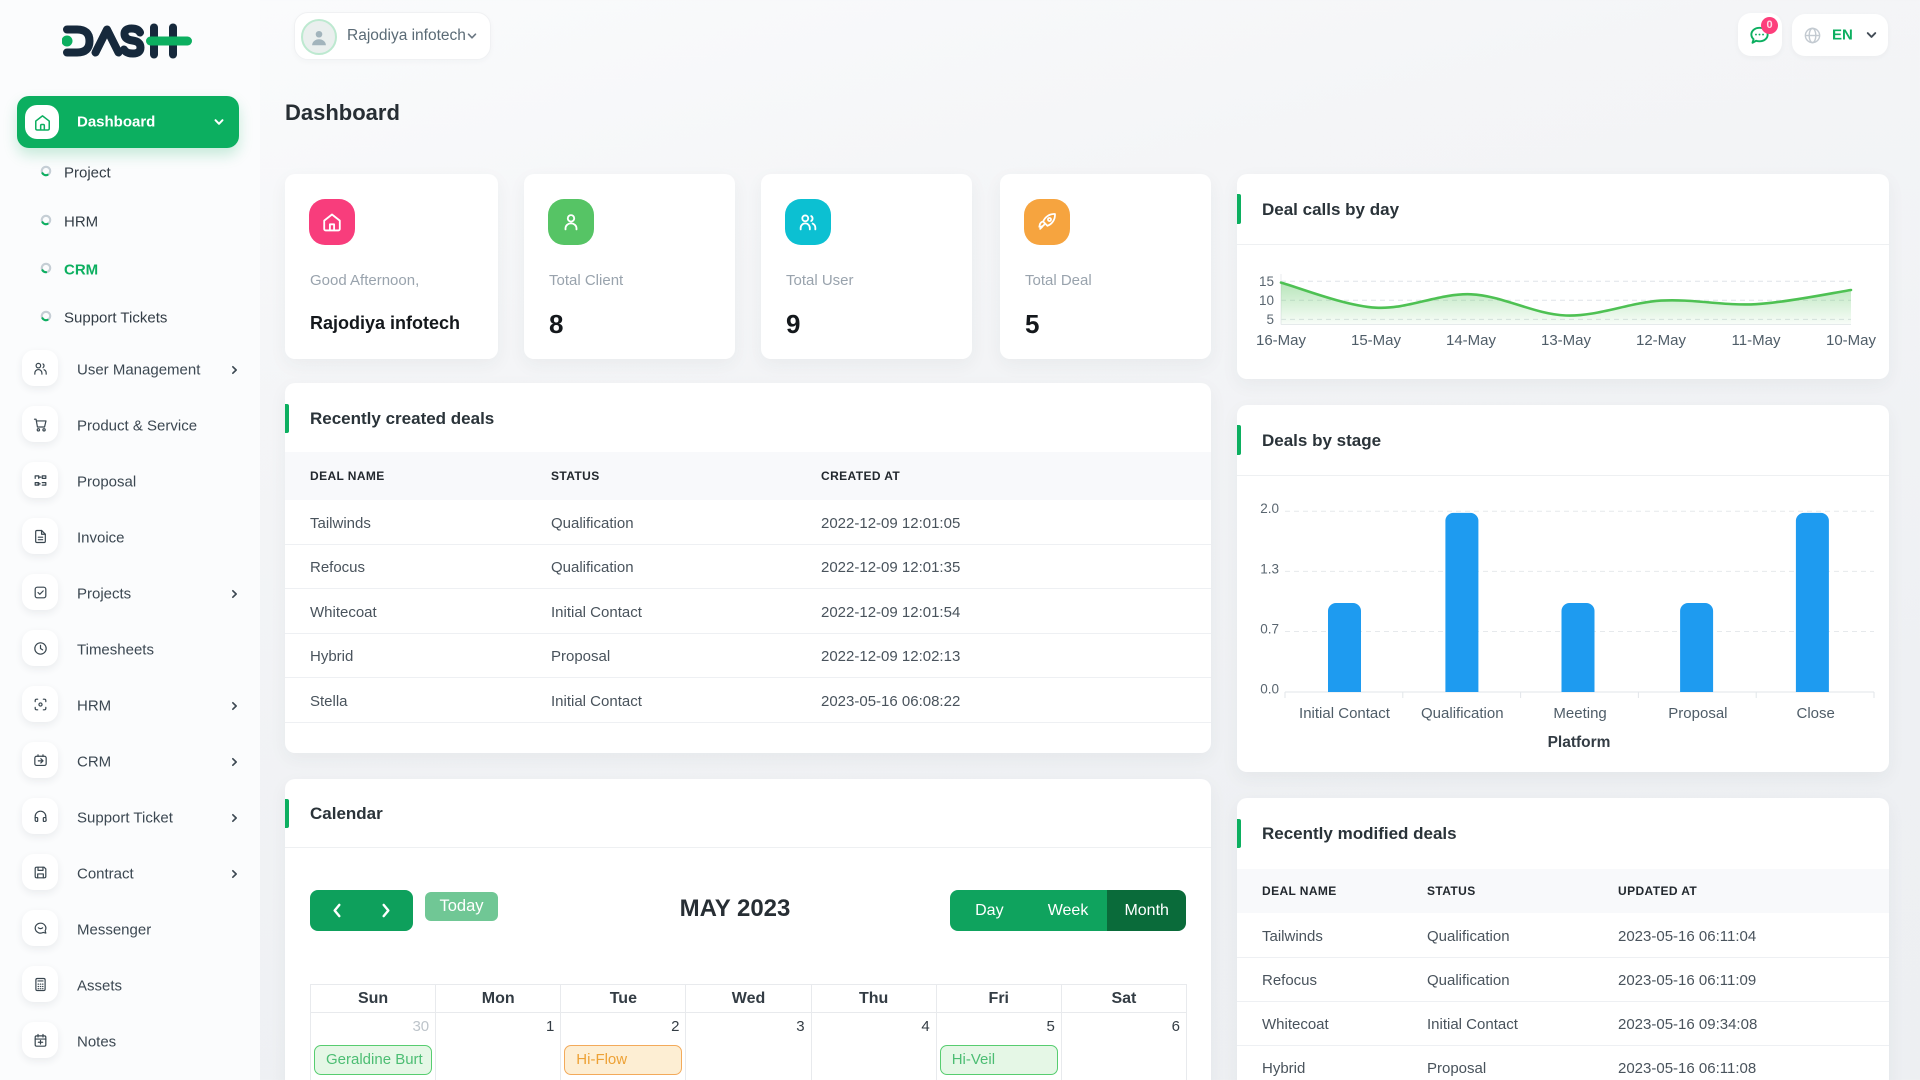  I want to click on svg-text: Meeting, so click(1579, 713).